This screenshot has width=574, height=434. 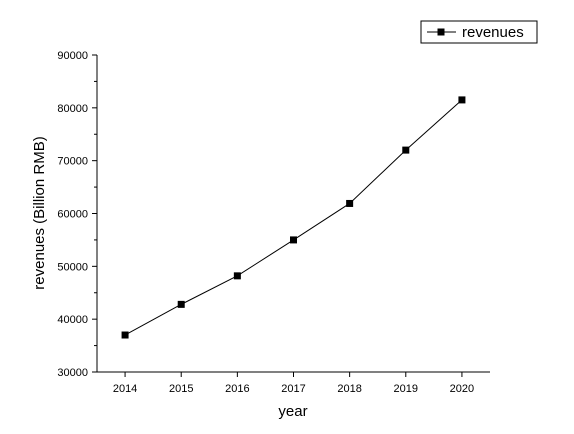 I want to click on x-tick-label-2016: 2016, so click(x=237, y=389).